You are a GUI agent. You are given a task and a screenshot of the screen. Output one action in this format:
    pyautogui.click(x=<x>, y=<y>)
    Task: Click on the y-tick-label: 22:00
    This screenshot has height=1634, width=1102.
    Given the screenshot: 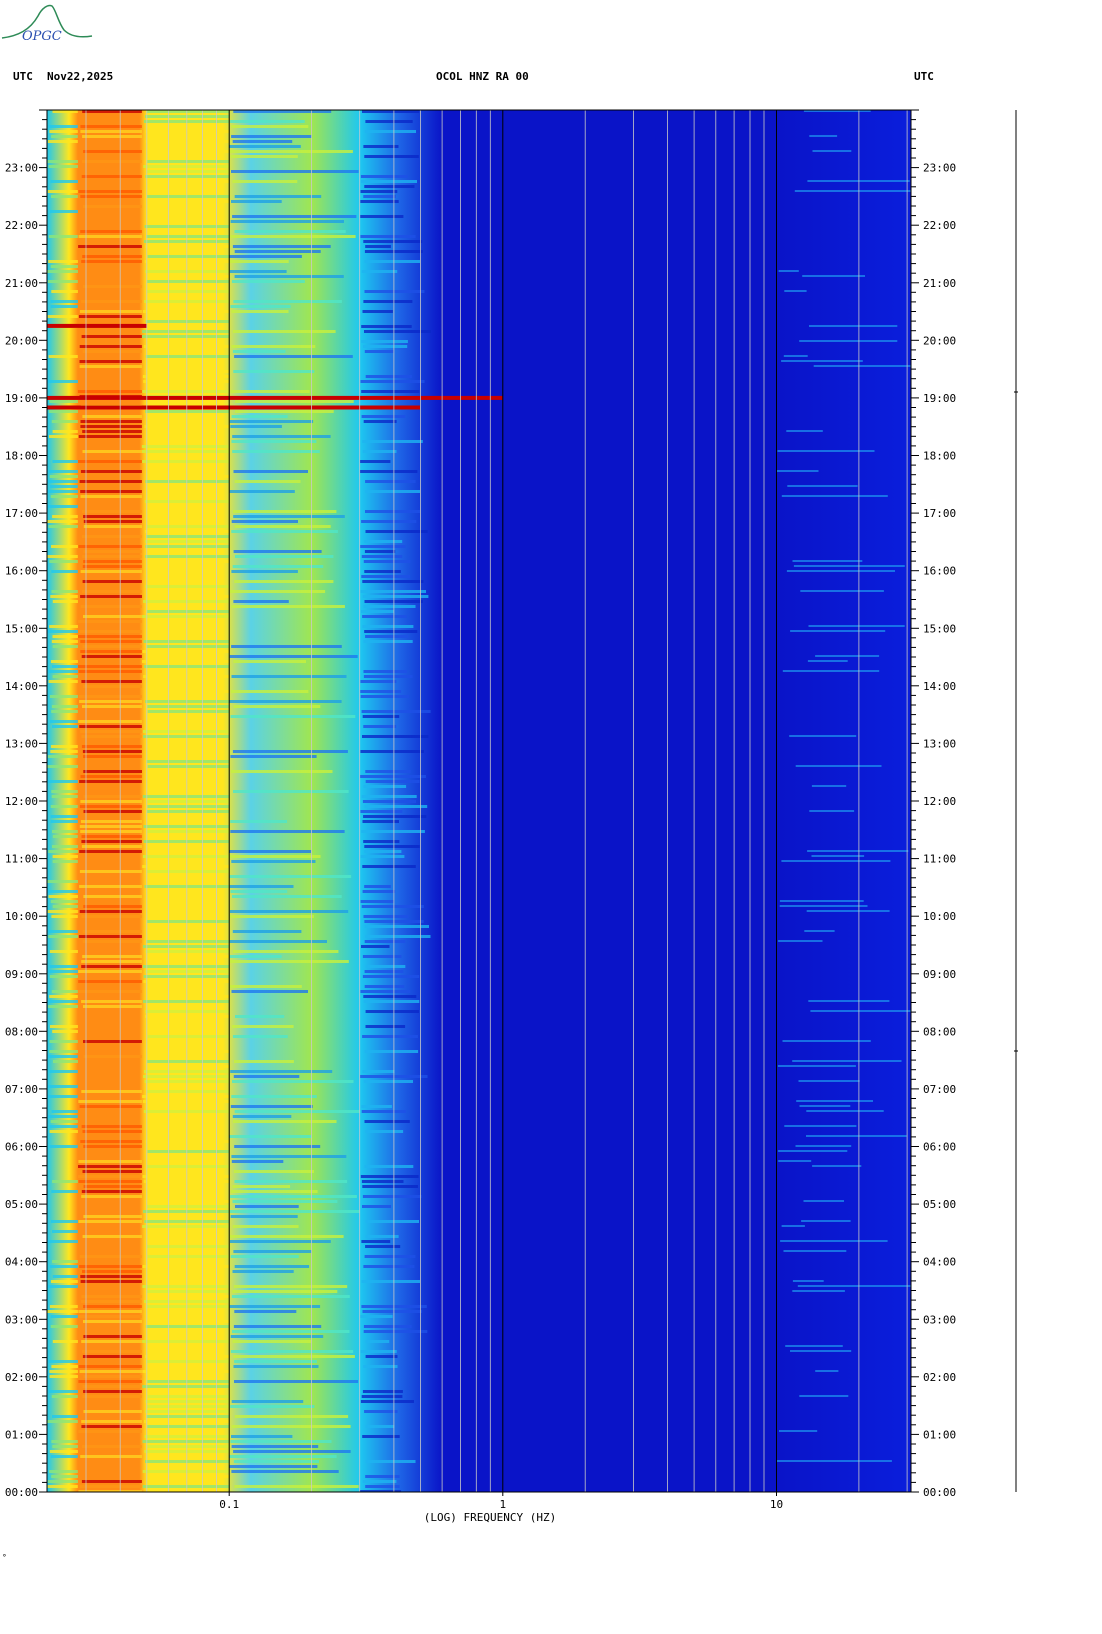 What is the action you would take?
    pyautogui.click(x=21, y=225)
    